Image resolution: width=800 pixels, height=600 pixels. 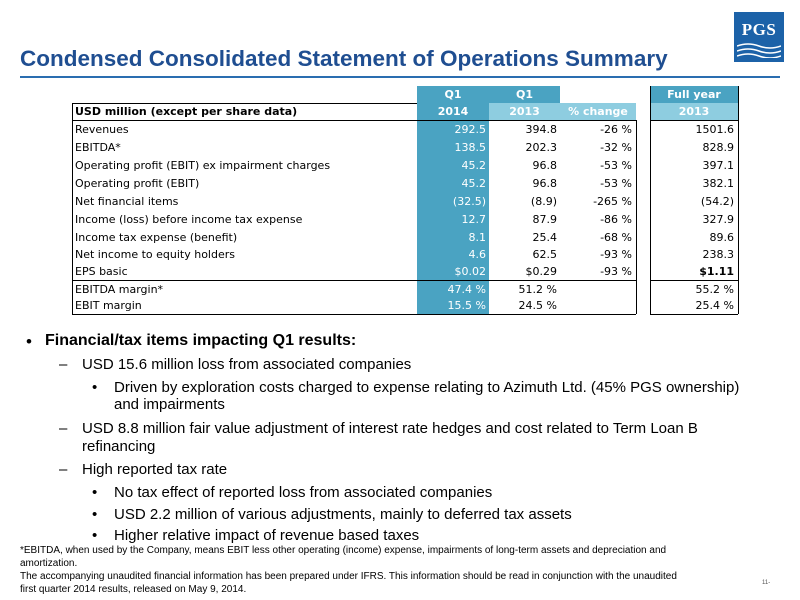 What do you see at coordinates (694, 94) in the screenshot?
I see `col-fy-2013-top: Full year` at bounding box center [694, 94].